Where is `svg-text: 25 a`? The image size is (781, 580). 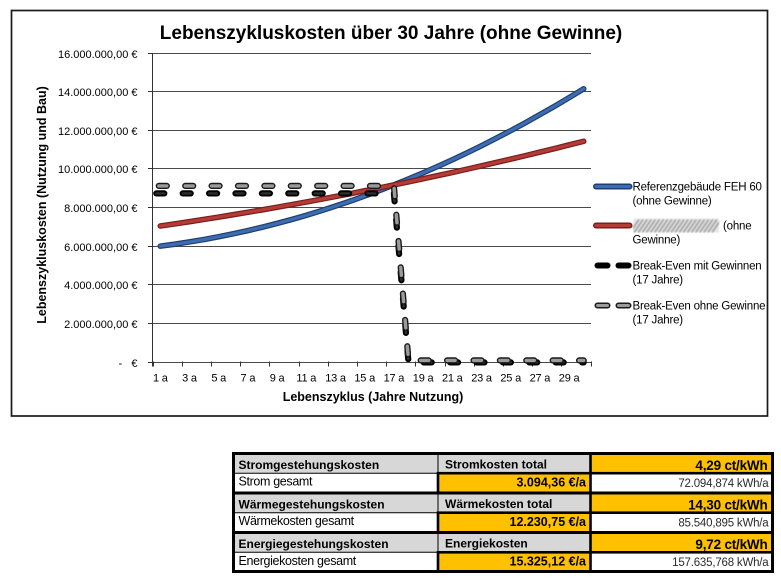 svg-text: 25 a is located at coordinates (511, 379).